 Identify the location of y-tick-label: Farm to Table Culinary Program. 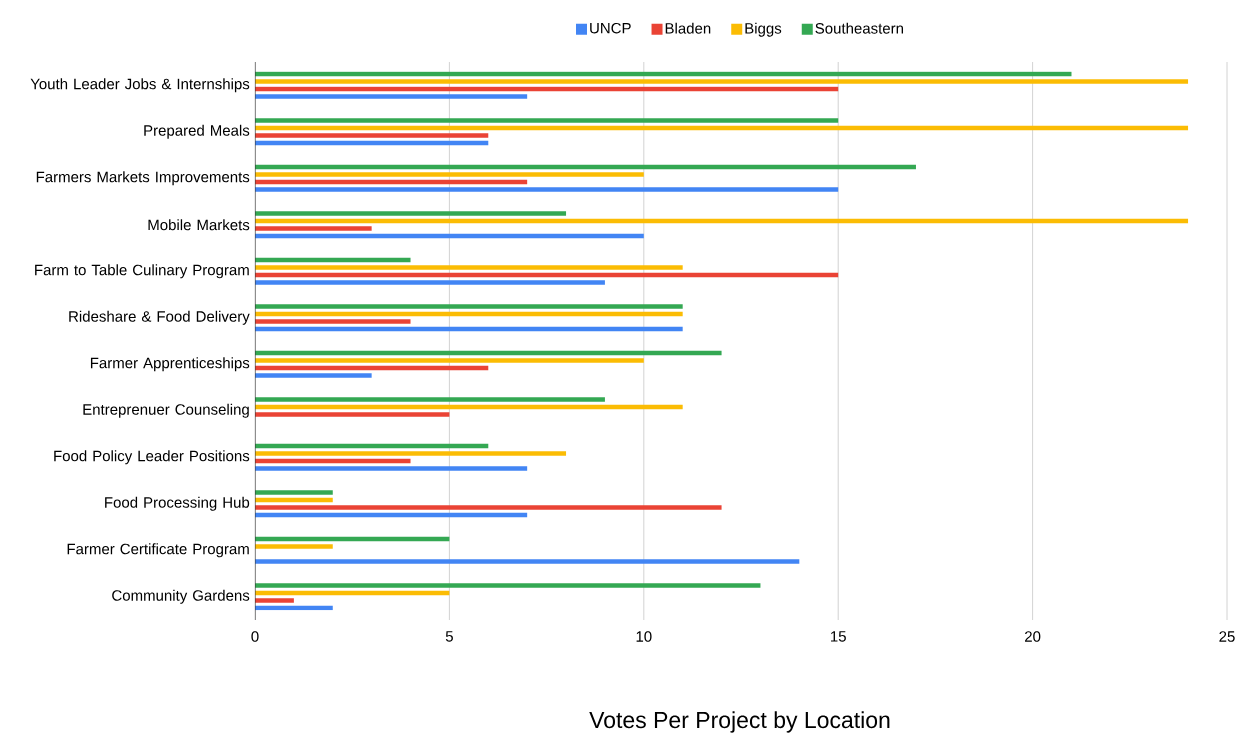
(142, 271).